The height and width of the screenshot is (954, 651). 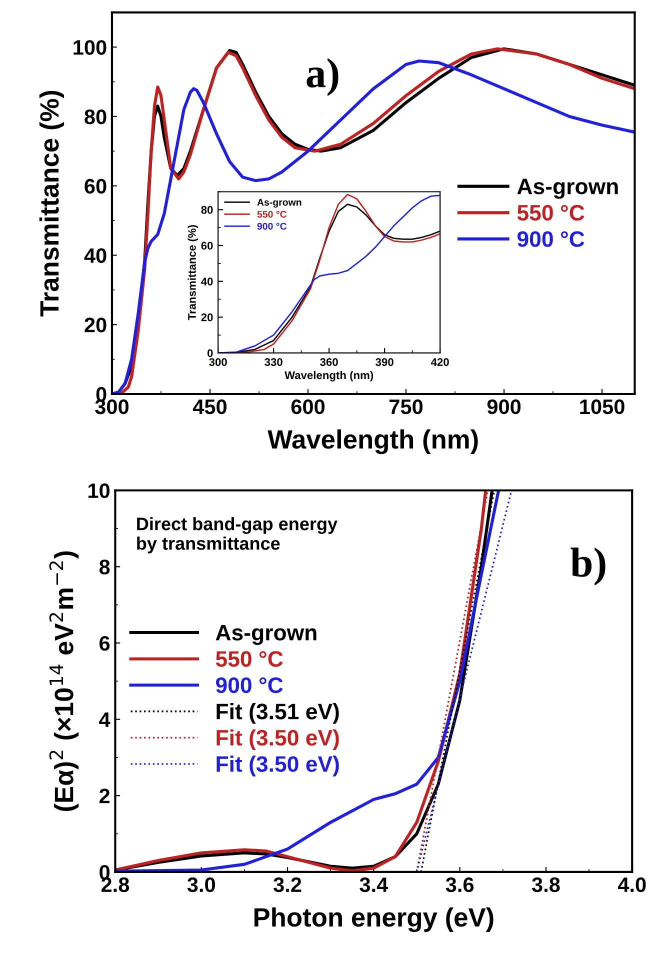 I want to click on y-tick-label: 100, so click(x=90, y=47).